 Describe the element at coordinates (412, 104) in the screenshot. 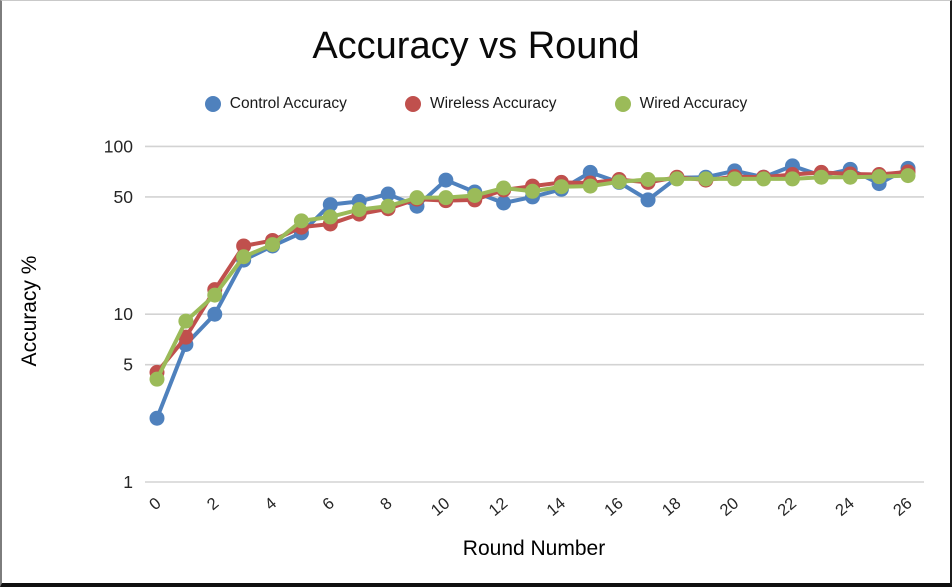

I see `legend-marker-wireless-icon` at that location.